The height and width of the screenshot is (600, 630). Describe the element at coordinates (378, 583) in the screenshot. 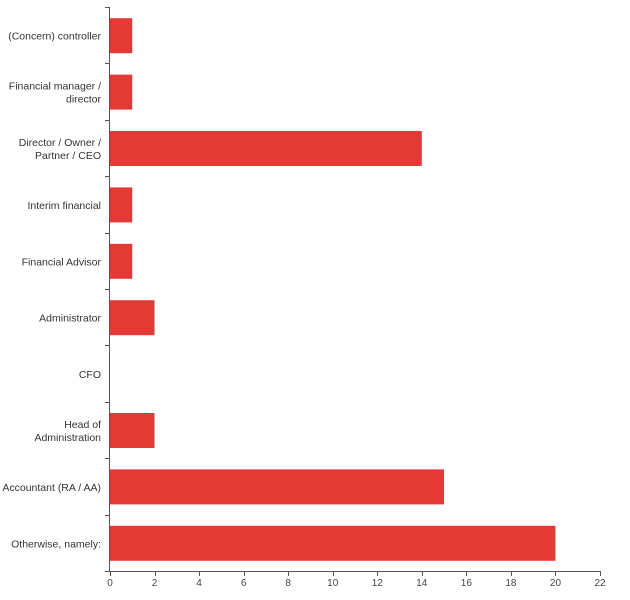

I see `x-tick-label: 12` at that location.